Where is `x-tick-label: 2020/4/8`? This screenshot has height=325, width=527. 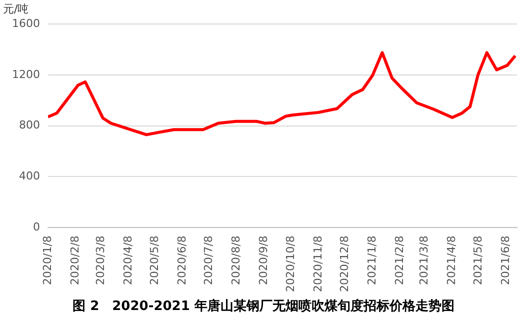 x-tick-label: 2020/4/8 is located at coordinates (128, 261).